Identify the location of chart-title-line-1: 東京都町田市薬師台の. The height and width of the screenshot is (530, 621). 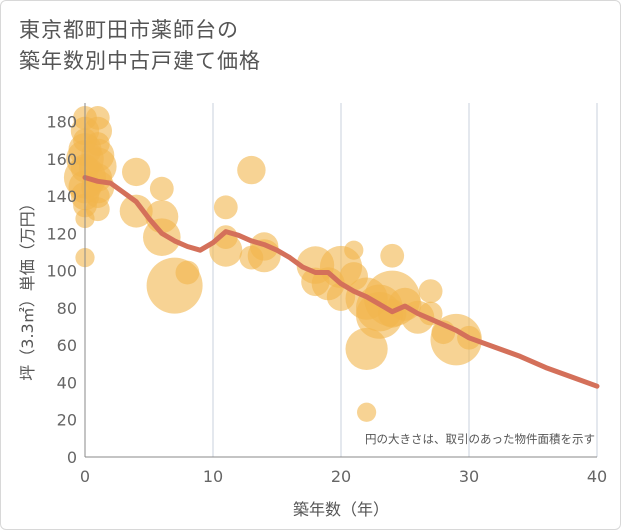
(129, 30).